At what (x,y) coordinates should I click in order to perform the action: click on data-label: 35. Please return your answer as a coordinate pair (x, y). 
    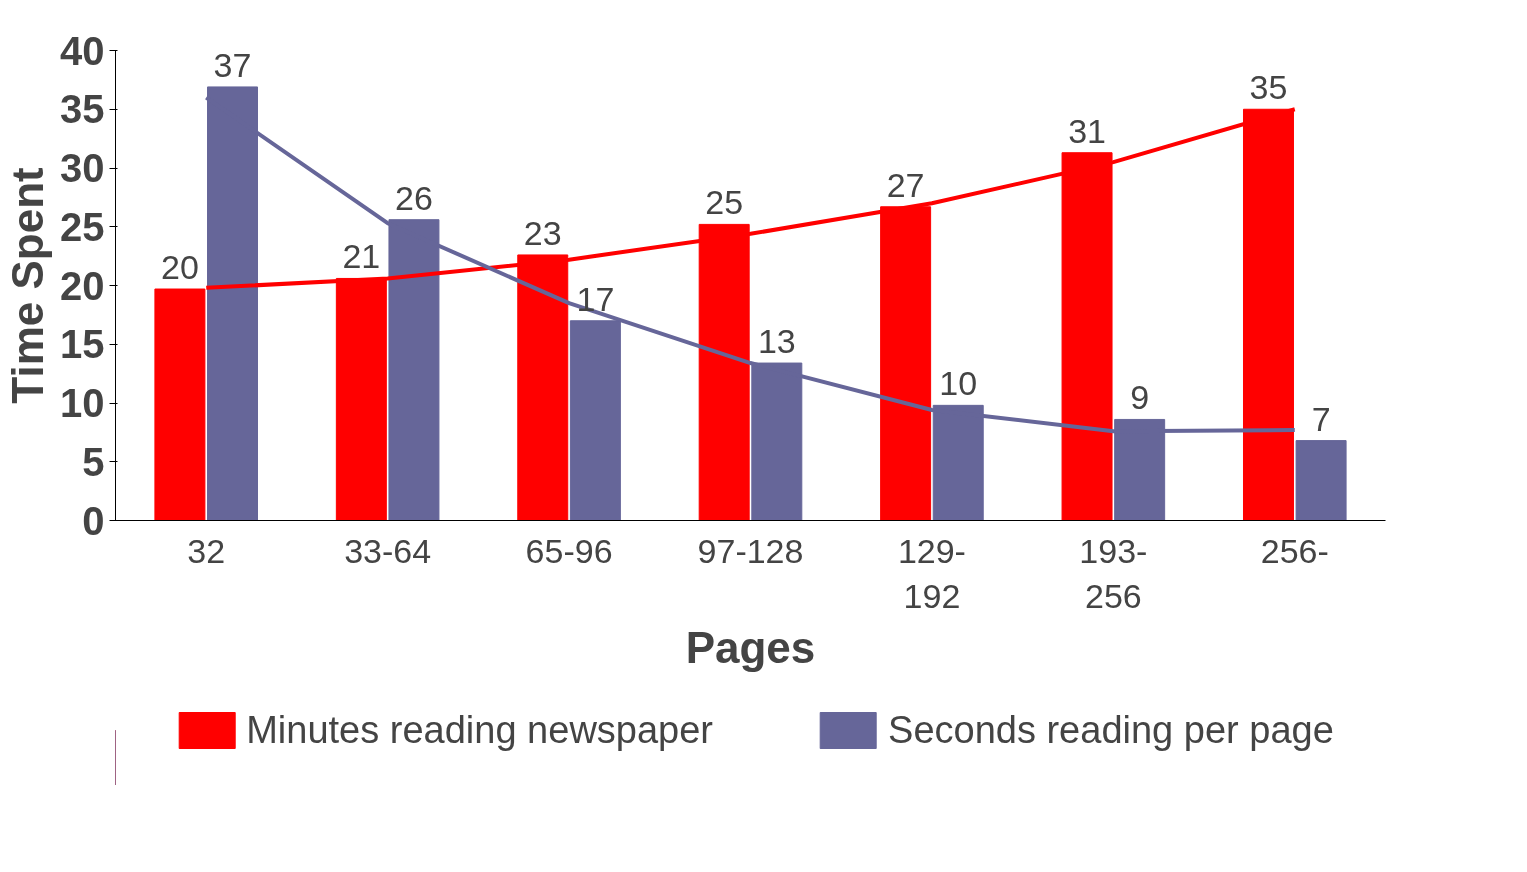
    Looking at the image, I should click on (1268, 87).